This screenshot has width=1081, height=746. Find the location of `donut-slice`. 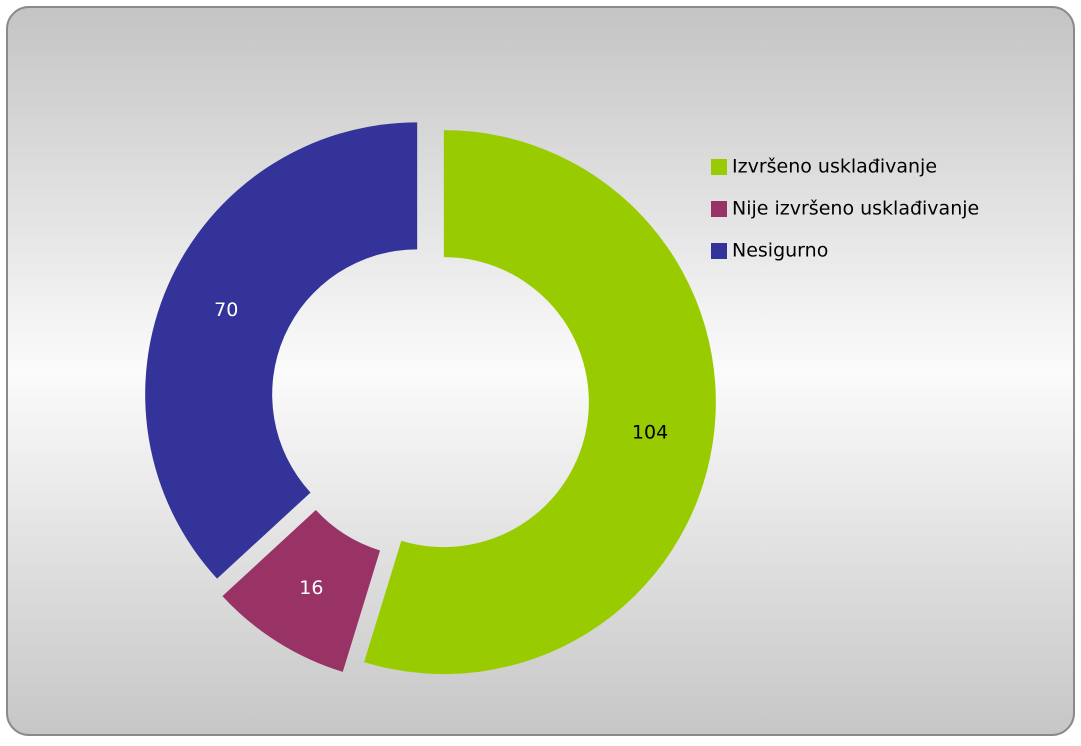

donut-slice is located at coordinates (301, 591).